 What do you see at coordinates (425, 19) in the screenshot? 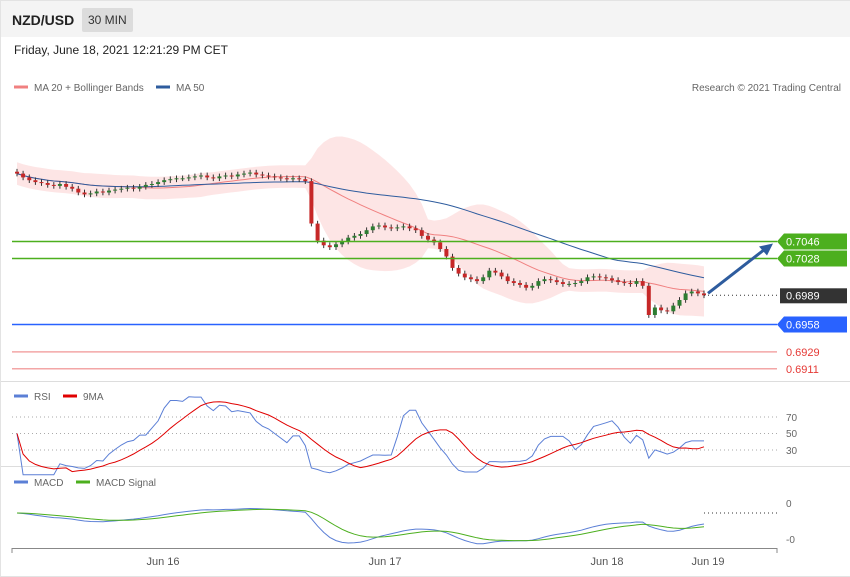
I see `chart-header: NZD/USD 30 MIN` at bounding box center [425, 19].